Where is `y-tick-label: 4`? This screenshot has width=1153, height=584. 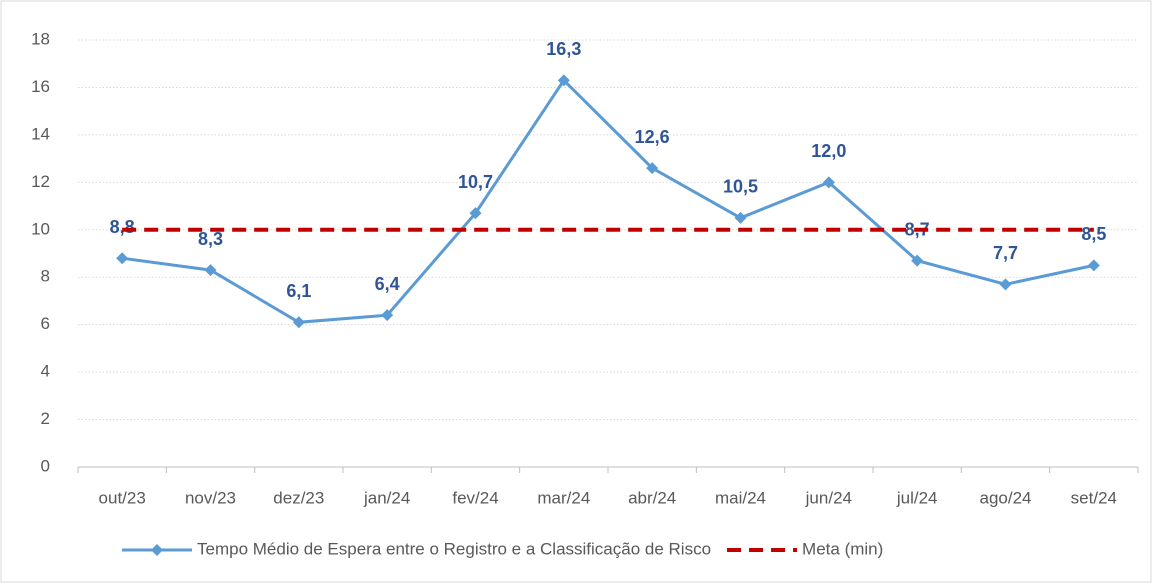
y-tick-label: 4 is located at coordinates (45, 371).